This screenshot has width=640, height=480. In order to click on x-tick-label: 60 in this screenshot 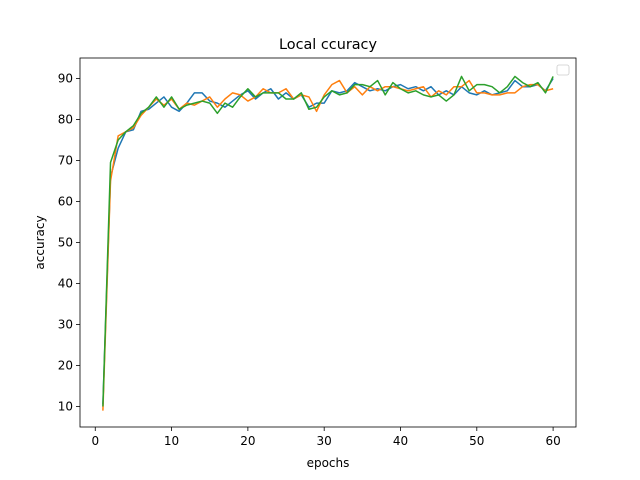, I will do `click(552, 441)`.